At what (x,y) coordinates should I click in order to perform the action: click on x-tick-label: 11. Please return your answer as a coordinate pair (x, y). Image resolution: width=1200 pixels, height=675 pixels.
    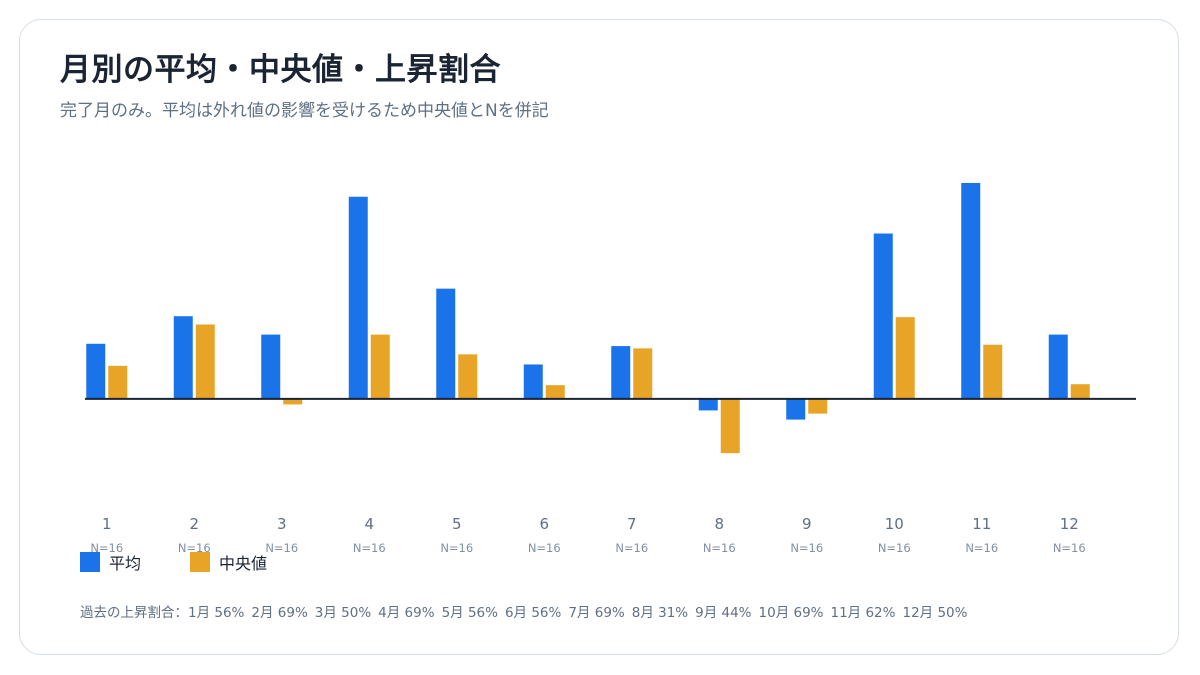
    Looking at the image, I should click on (981, 524).